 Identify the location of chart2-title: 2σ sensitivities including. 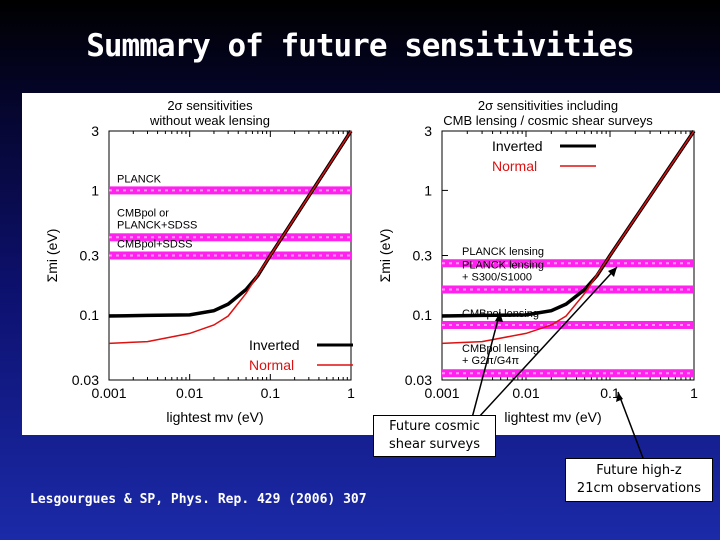
(548, 105).